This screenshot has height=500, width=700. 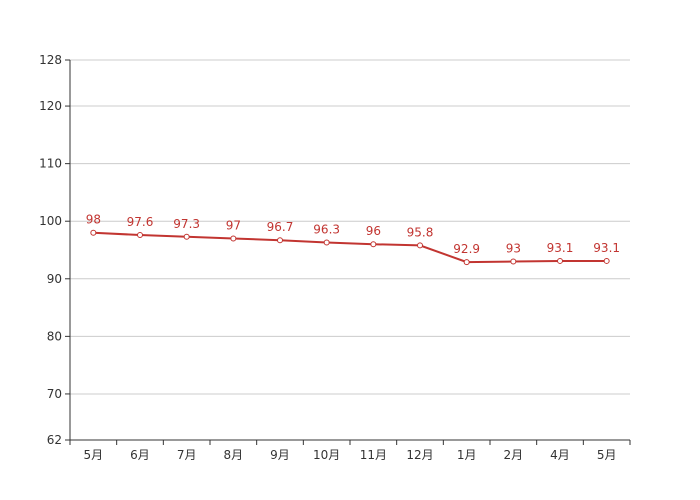 What do you see at coordinates (280, 227) in the screenshot?
I see `data-label: 96.7` at bounding box center [280, 227].